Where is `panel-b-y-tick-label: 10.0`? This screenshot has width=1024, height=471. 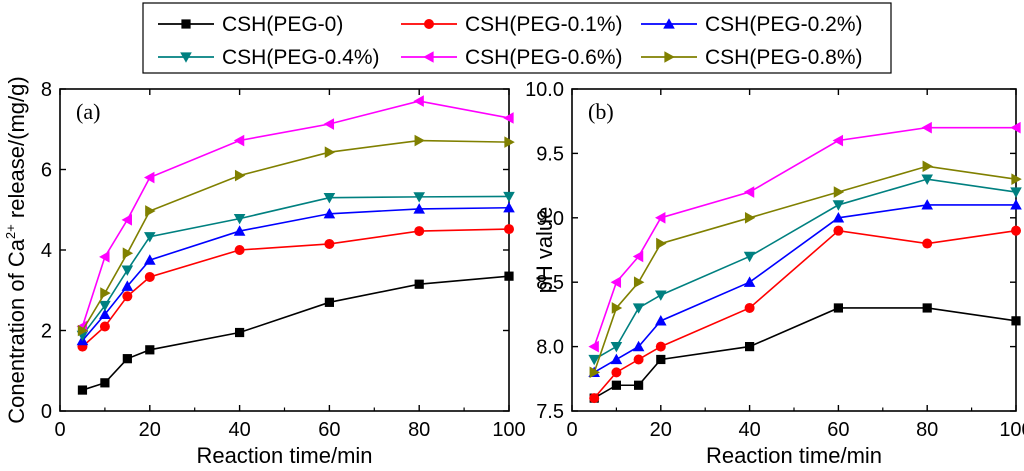
panel-b-y-tick-label: 10.0 is located at coordinates (544, 90).